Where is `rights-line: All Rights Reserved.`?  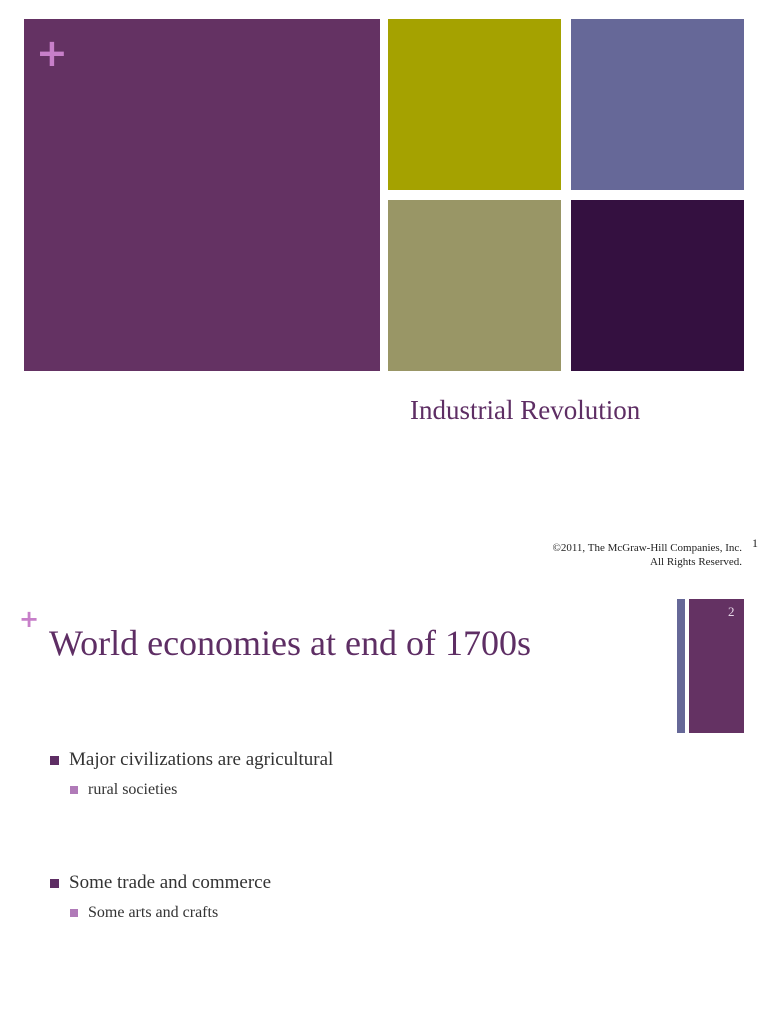
rights-line: All Rights Reserved. is located at coordinates (696, 562).